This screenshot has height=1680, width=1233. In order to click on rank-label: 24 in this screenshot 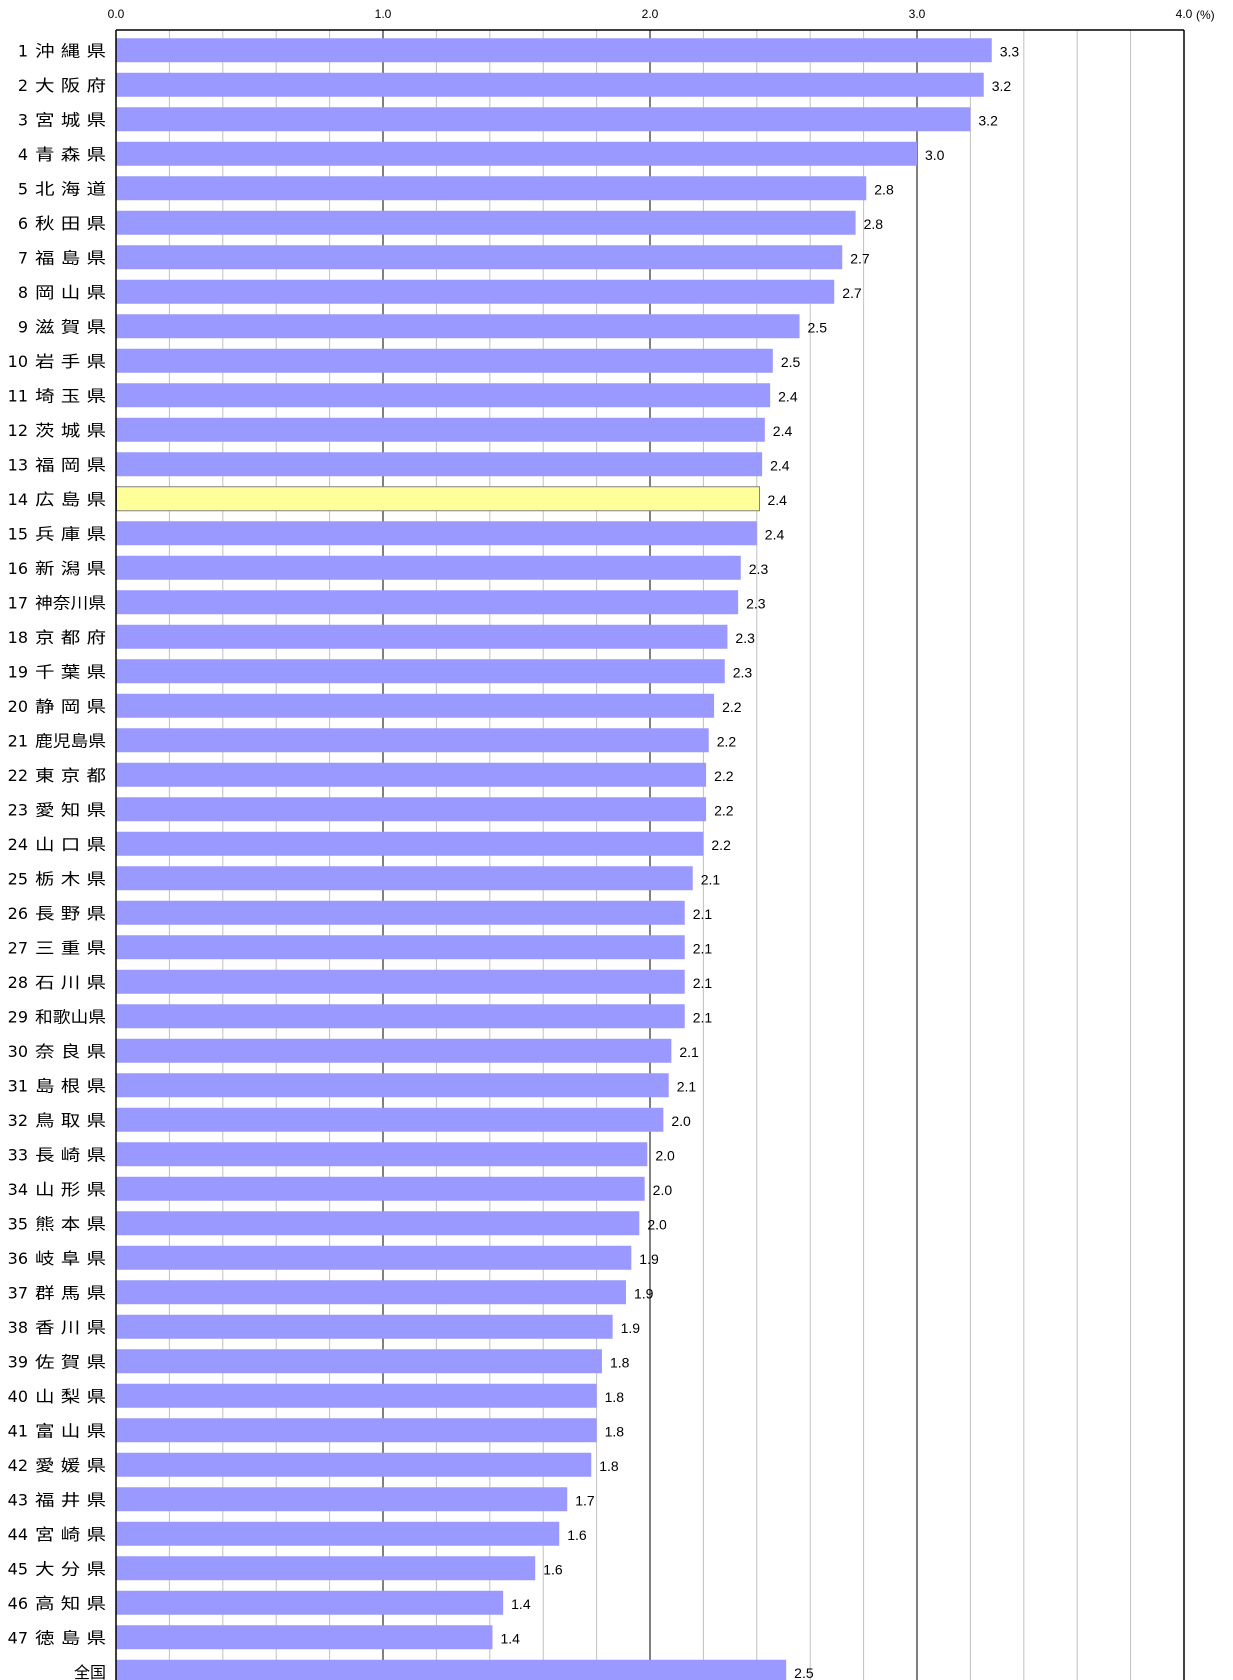, I will do `click(18, 844)`.